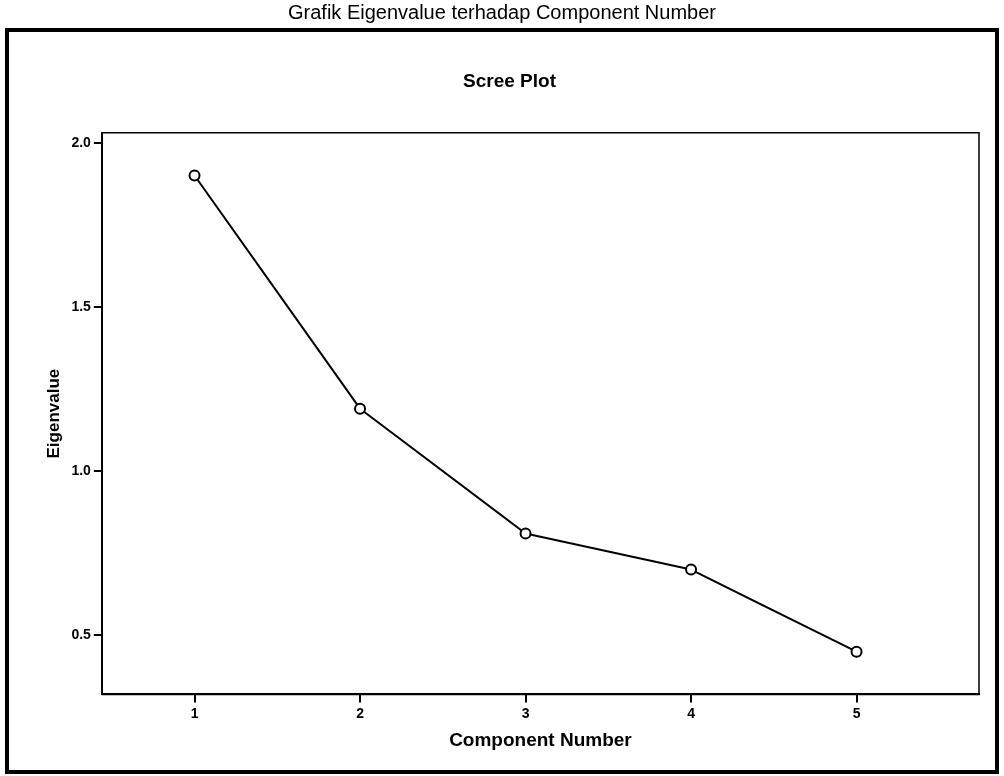  I want to click on x-tick-label: 2, so click(360, 712).